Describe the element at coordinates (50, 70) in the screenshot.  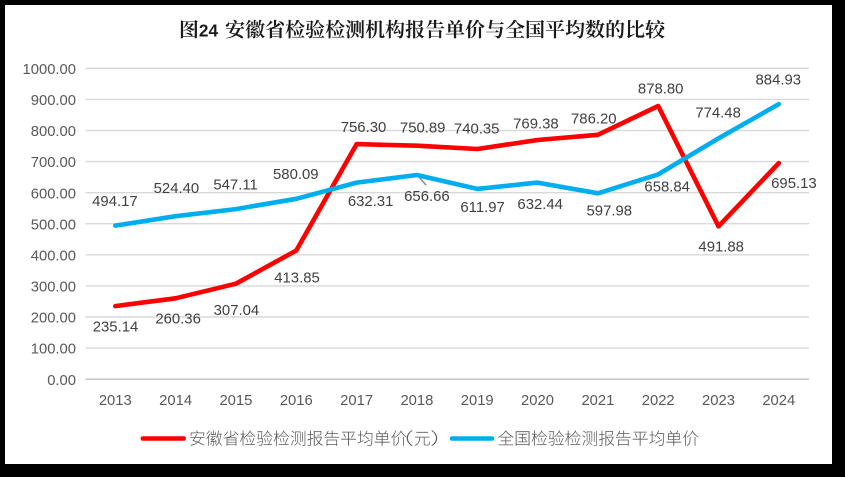
I see `svg-text: 1000.00` at that location.